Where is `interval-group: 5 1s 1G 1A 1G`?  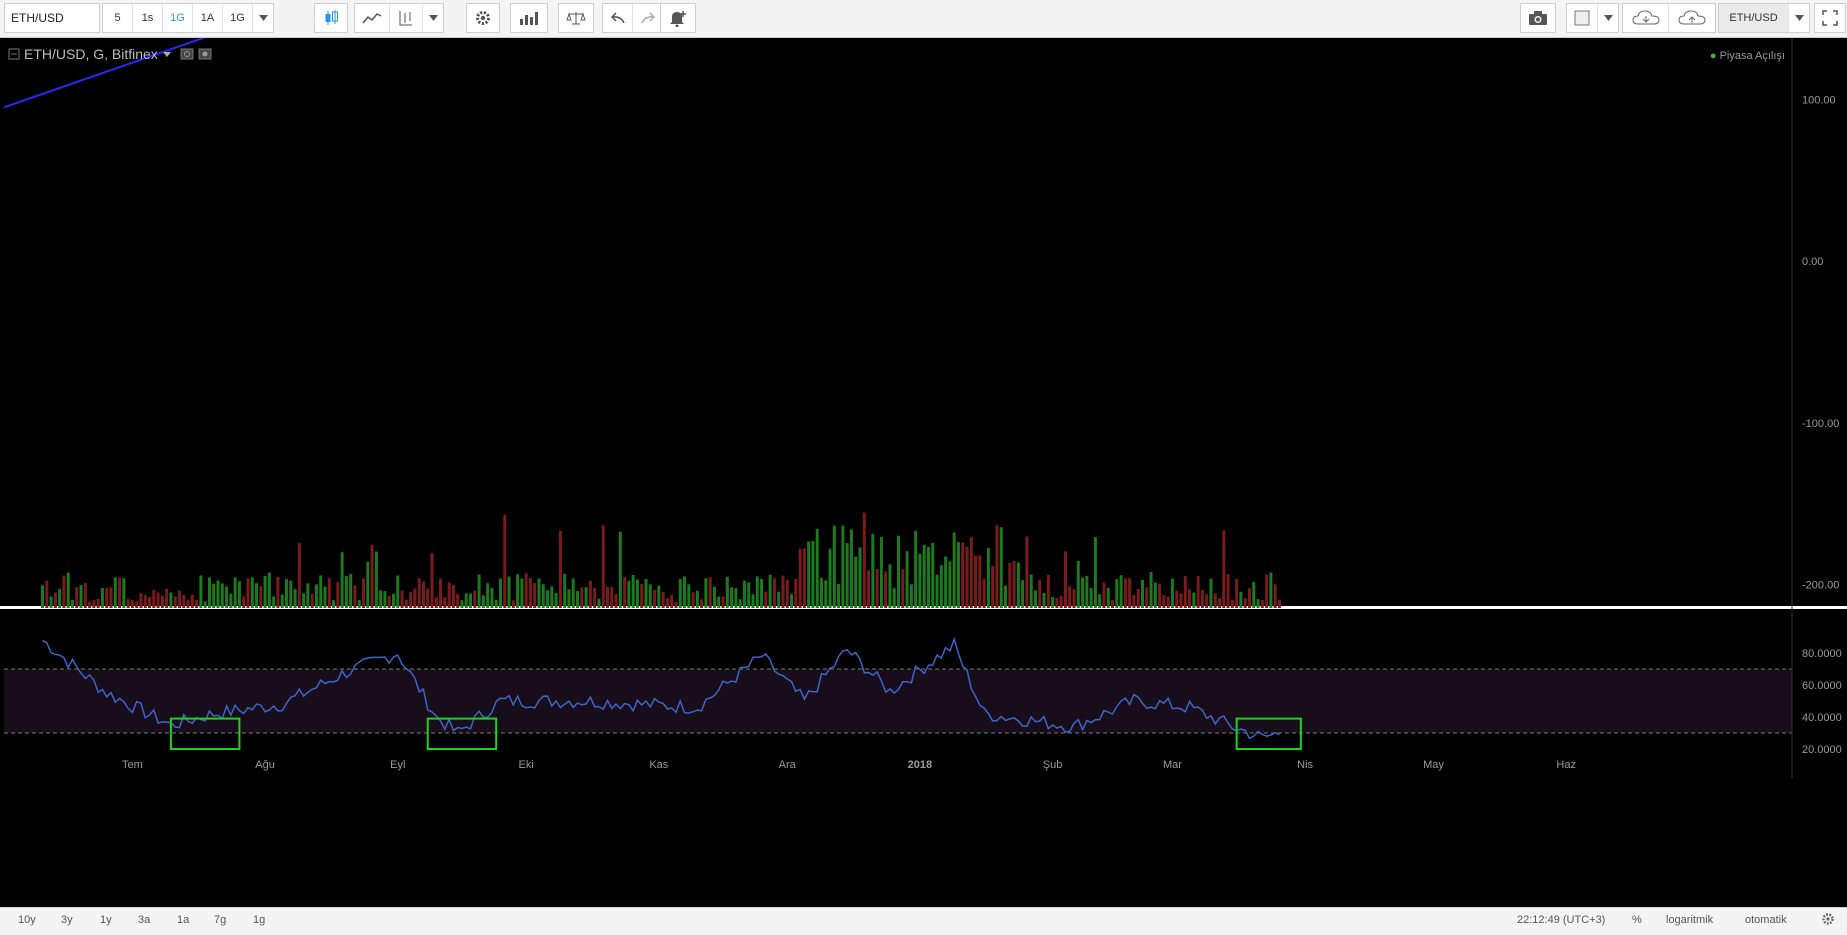 interval-group: 5 1s 1G 1A 1G is located at coordinates (188, 18).